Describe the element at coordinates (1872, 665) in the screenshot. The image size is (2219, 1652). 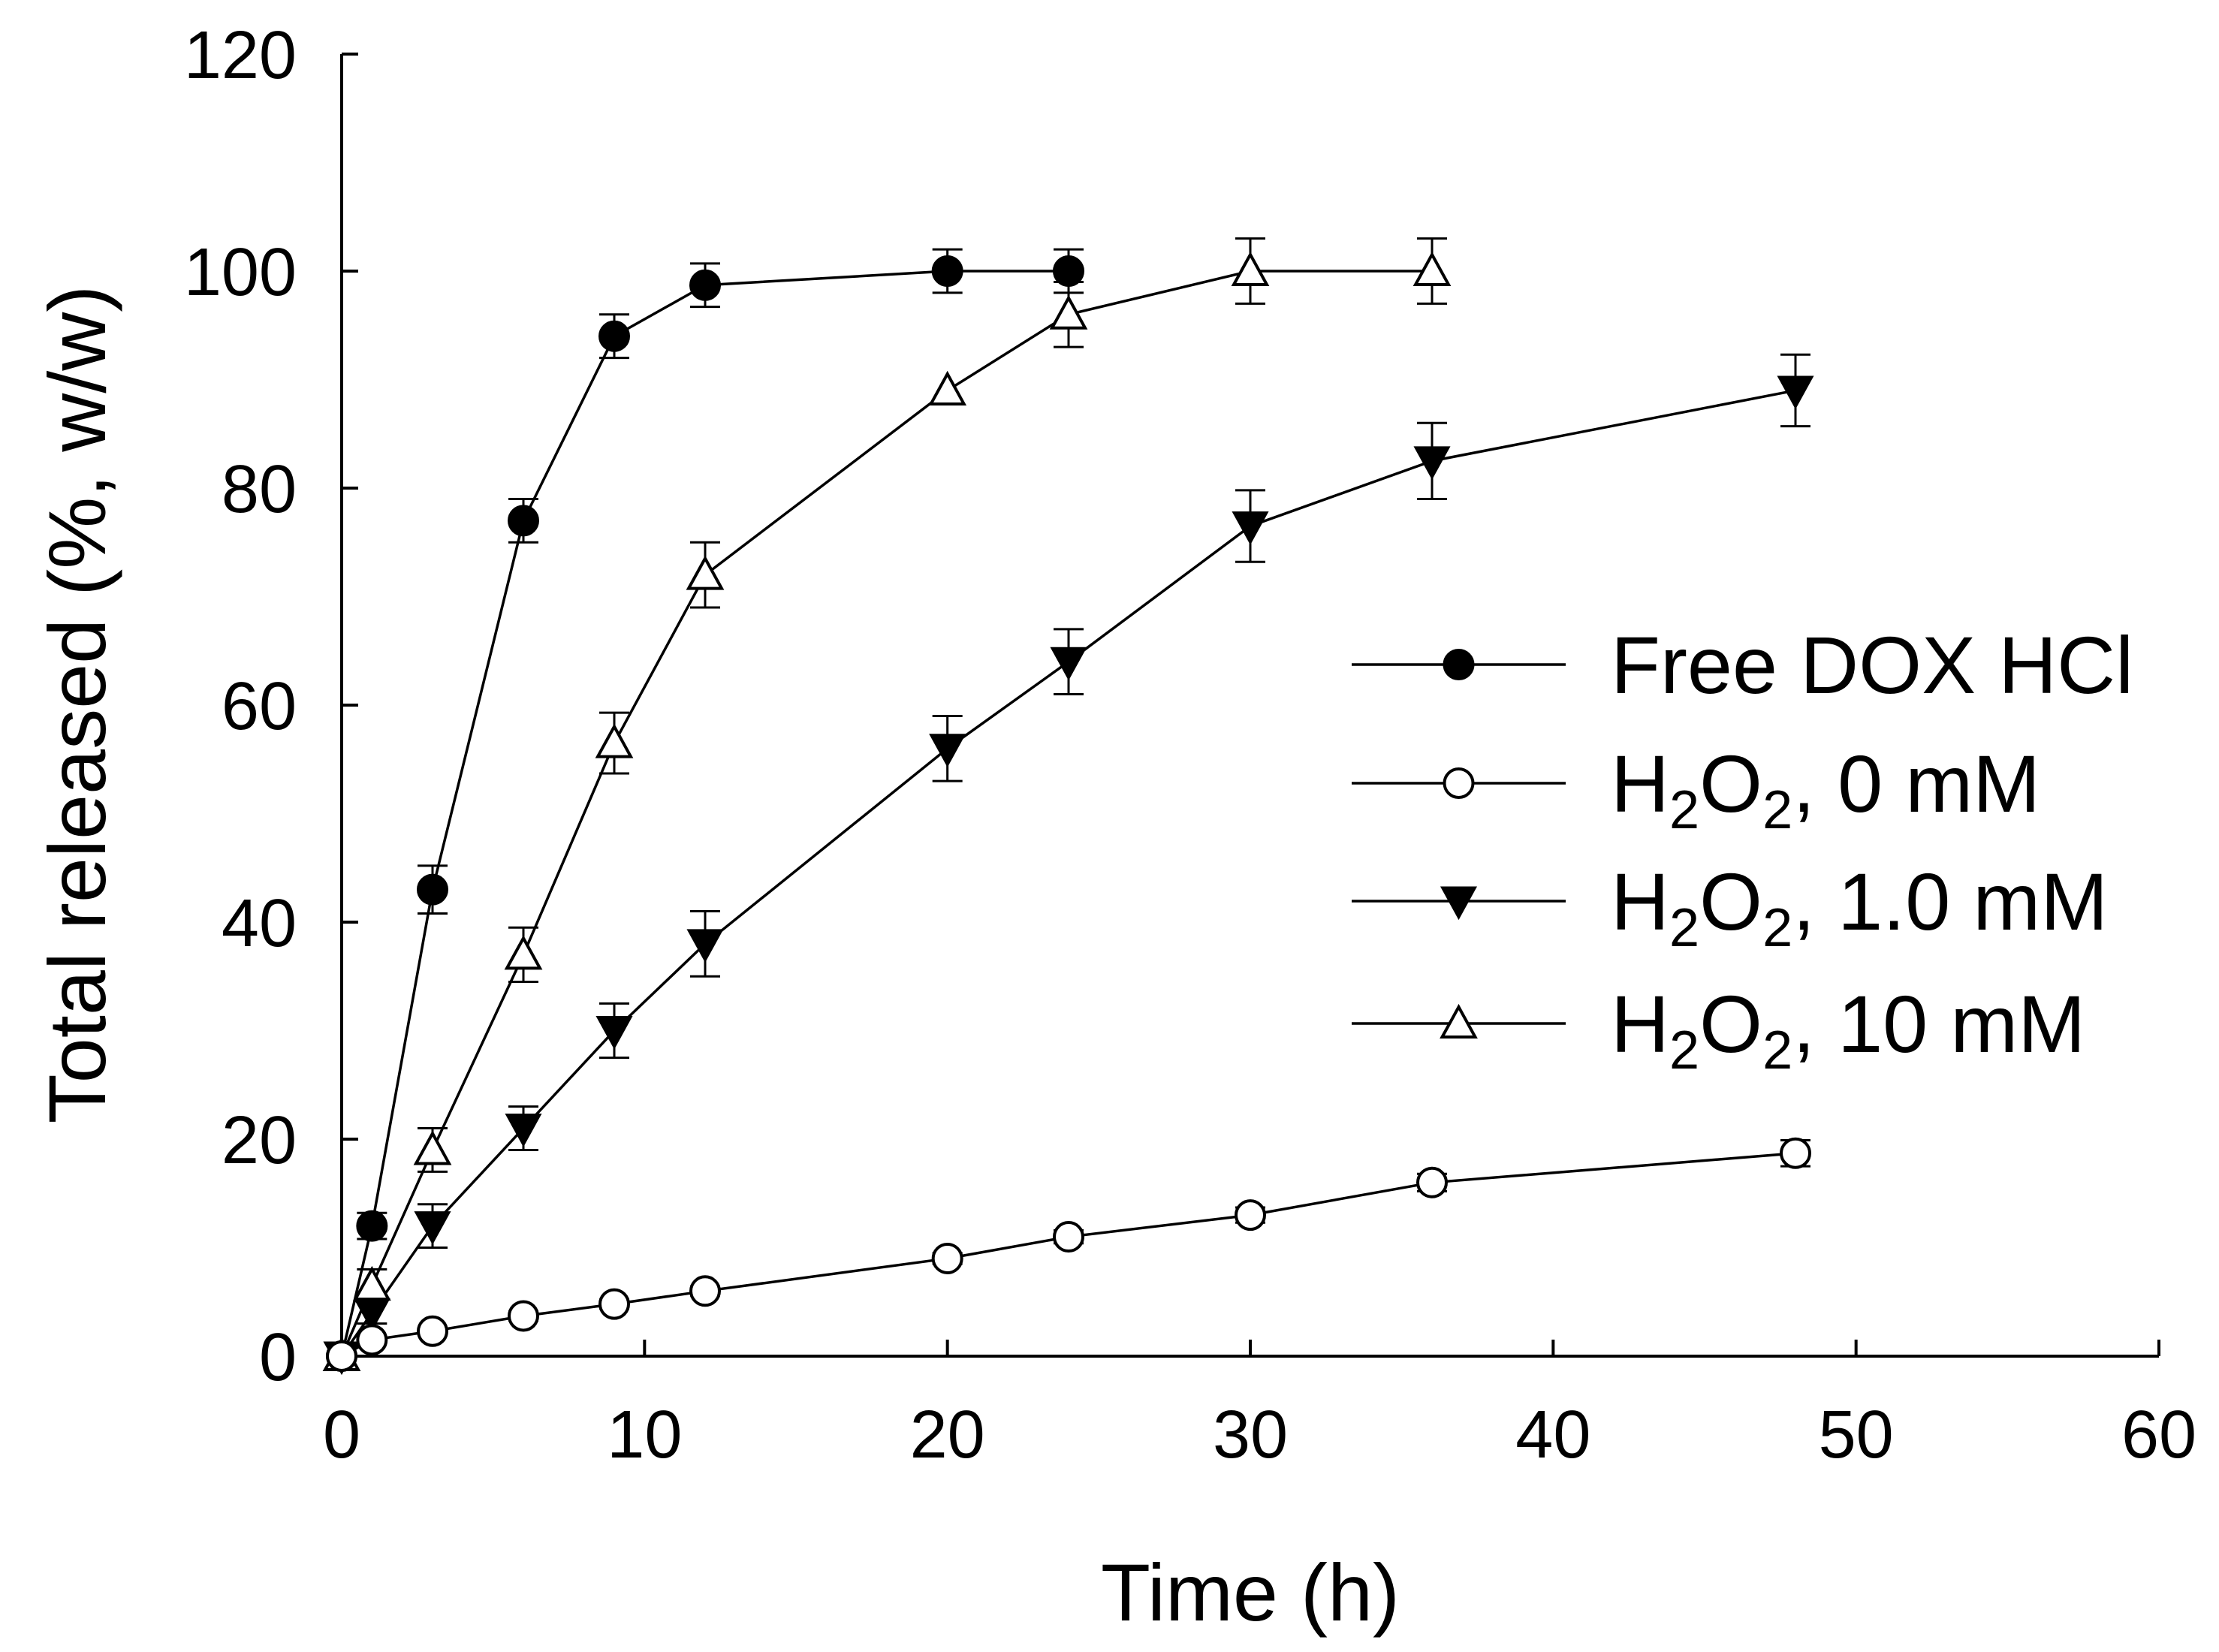
I see `legend-label: Free DOX HCl` at that location.